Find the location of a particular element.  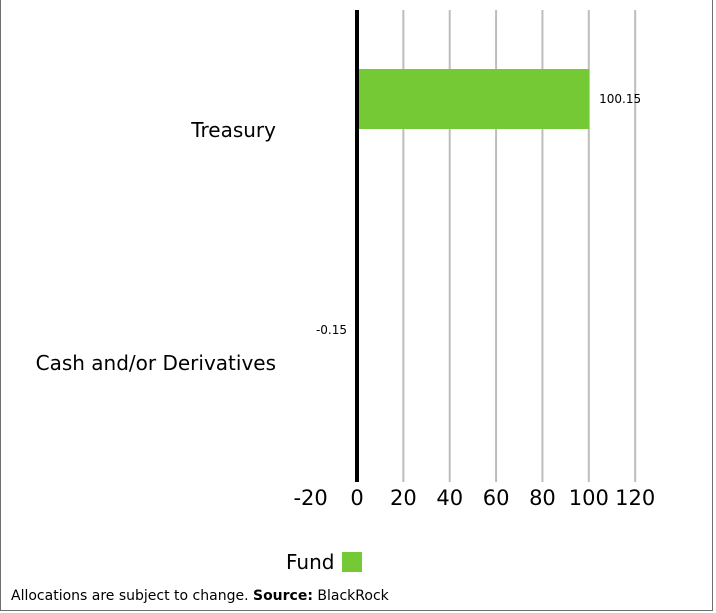

category-label: Treasury is located at coordinates (233, 130).